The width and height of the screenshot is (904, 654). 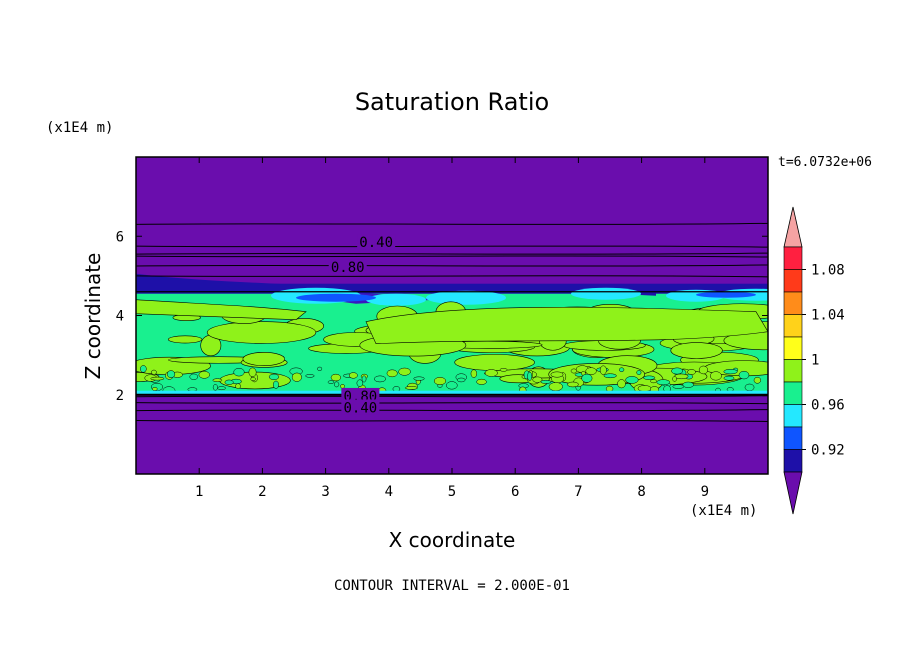 I want to click on x-tick-label: 8, so click(x=641, y=492).